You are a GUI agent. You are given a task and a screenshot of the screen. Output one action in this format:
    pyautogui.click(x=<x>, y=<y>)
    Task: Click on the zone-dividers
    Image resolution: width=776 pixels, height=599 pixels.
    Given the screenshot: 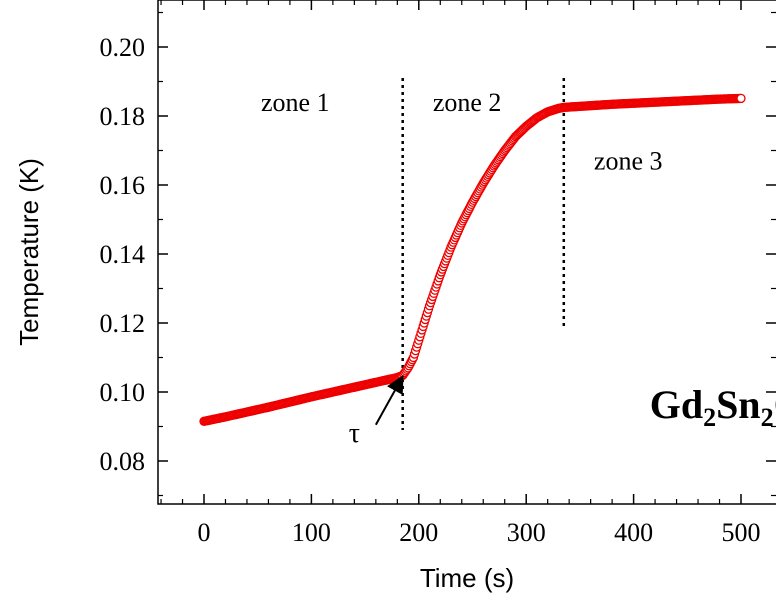 What is the action you would take?
    pyautogui.click(x=483, y=254)
    